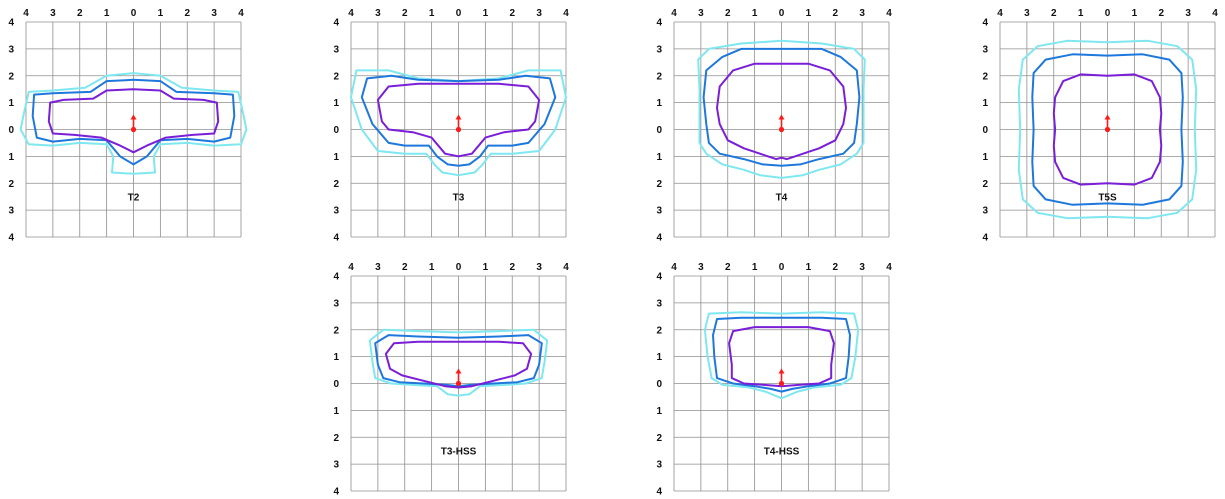  I want to click on panel-title: T4, so click(782, 198).